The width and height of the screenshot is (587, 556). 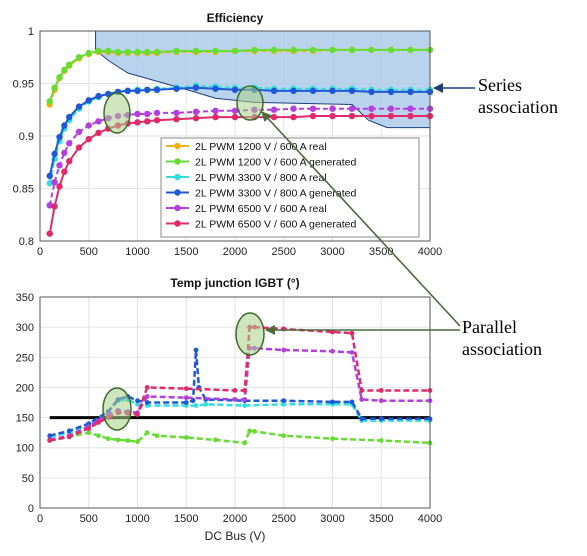 What do you see at coordinates (25, 358) in the screenshot?
I see `y-tick-label: 250` at bounding box center [25, 358].